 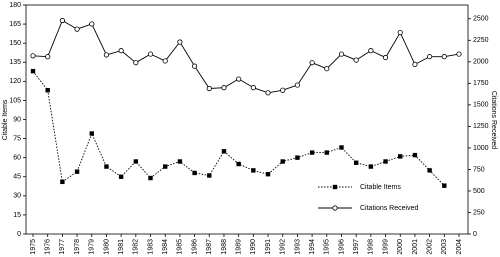 What do you see at coordinates (121, 247) in the screenshot?
I see `x-tick-label: 1981` at bounding box center [121, 247].